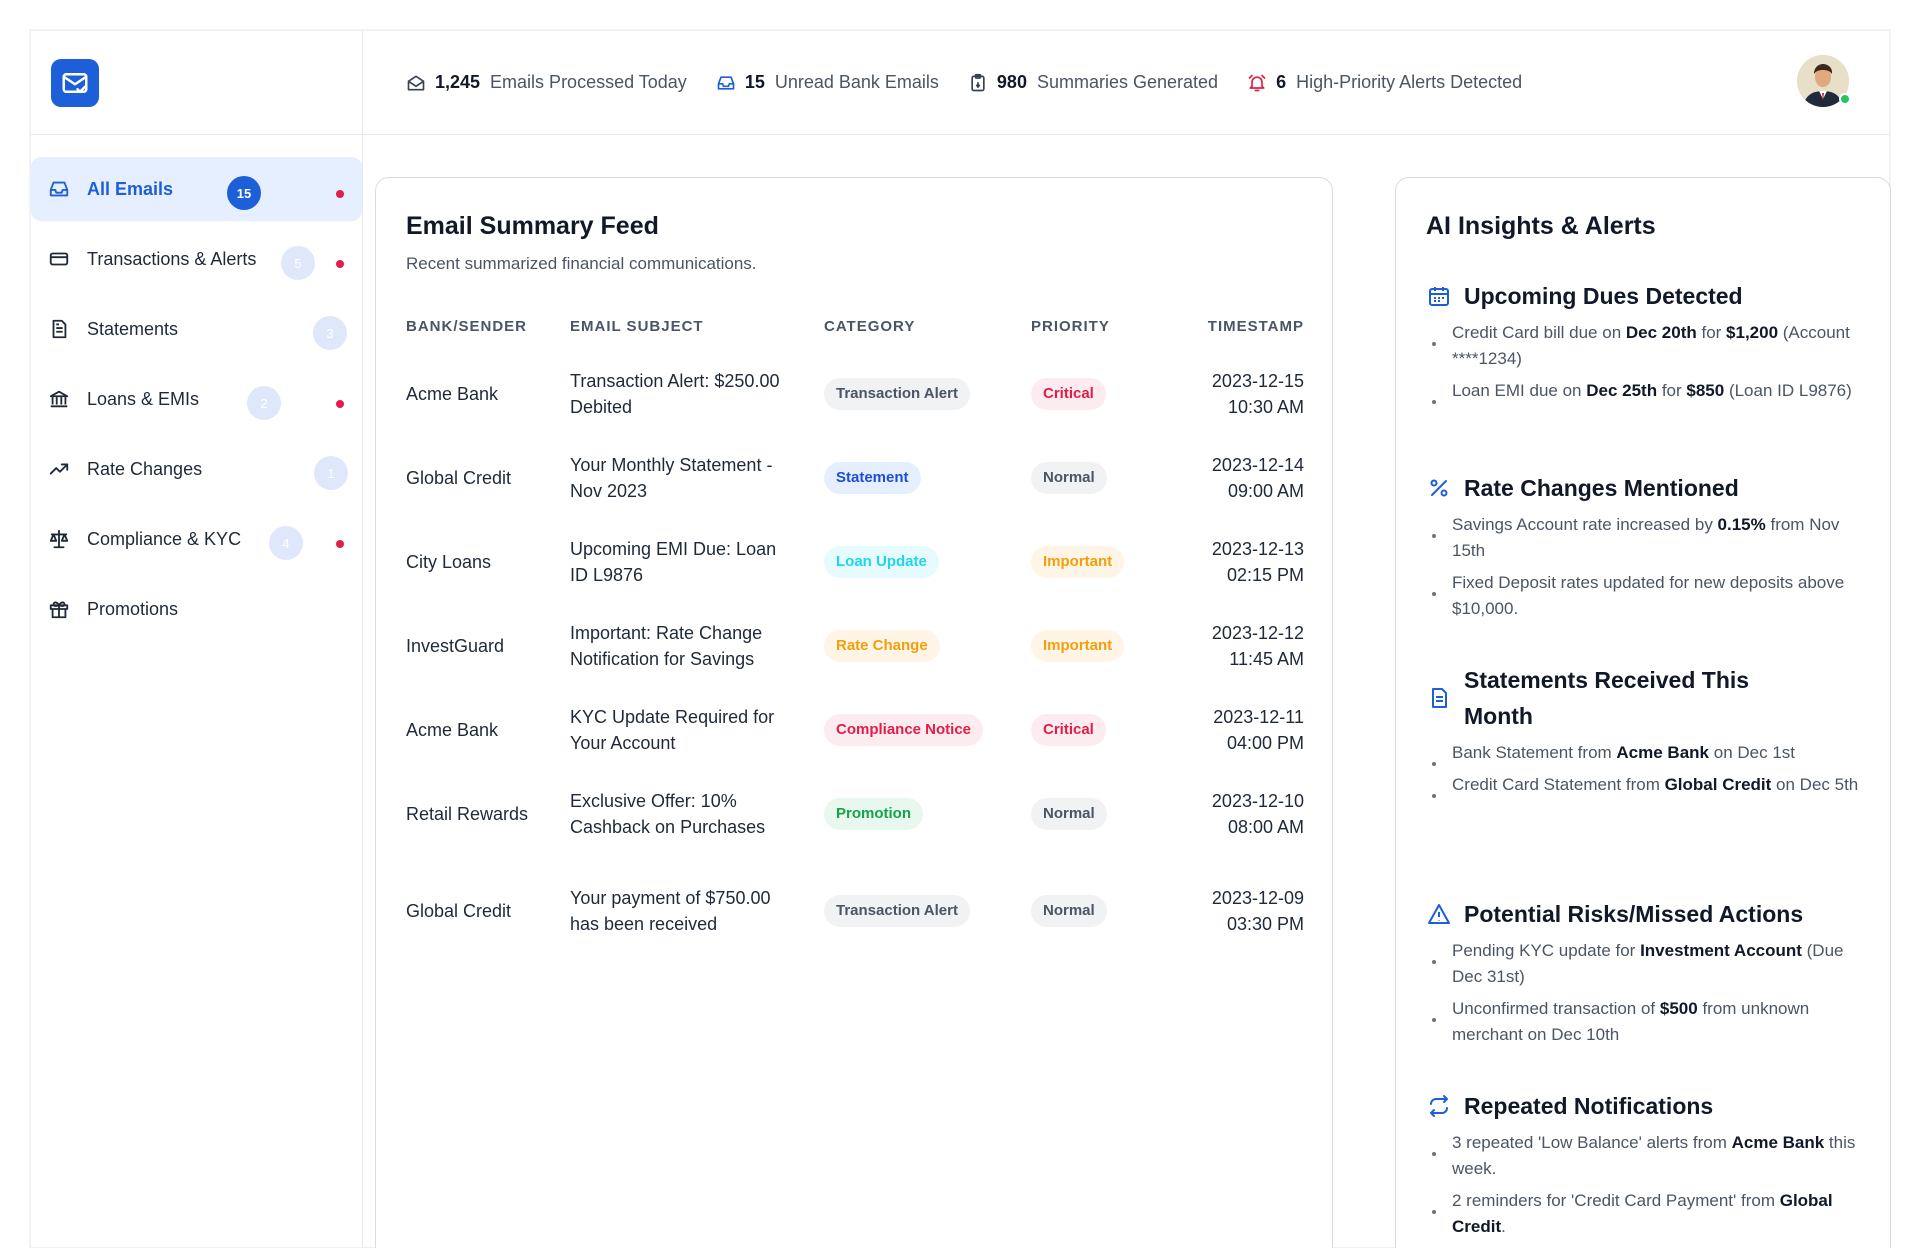 The image size is (1920, 1248). I want to click on cell-sender: InvestGuard, so click(488, 646).